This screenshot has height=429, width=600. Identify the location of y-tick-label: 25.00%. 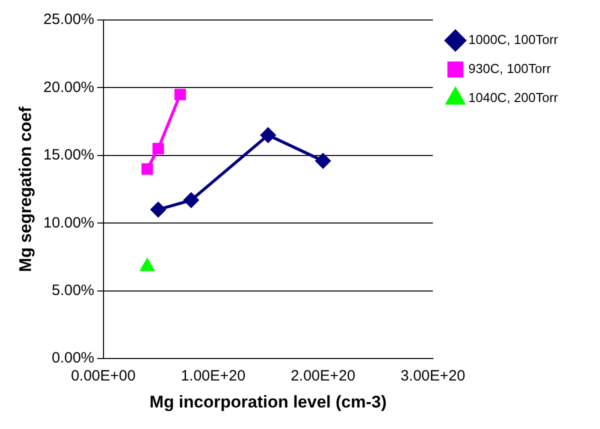
(68, 19).